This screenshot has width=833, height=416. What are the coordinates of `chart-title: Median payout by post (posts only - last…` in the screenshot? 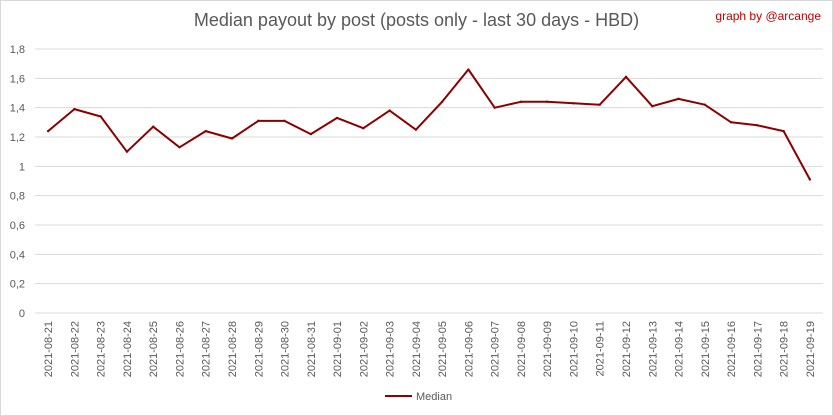 It's located at (416, 20).